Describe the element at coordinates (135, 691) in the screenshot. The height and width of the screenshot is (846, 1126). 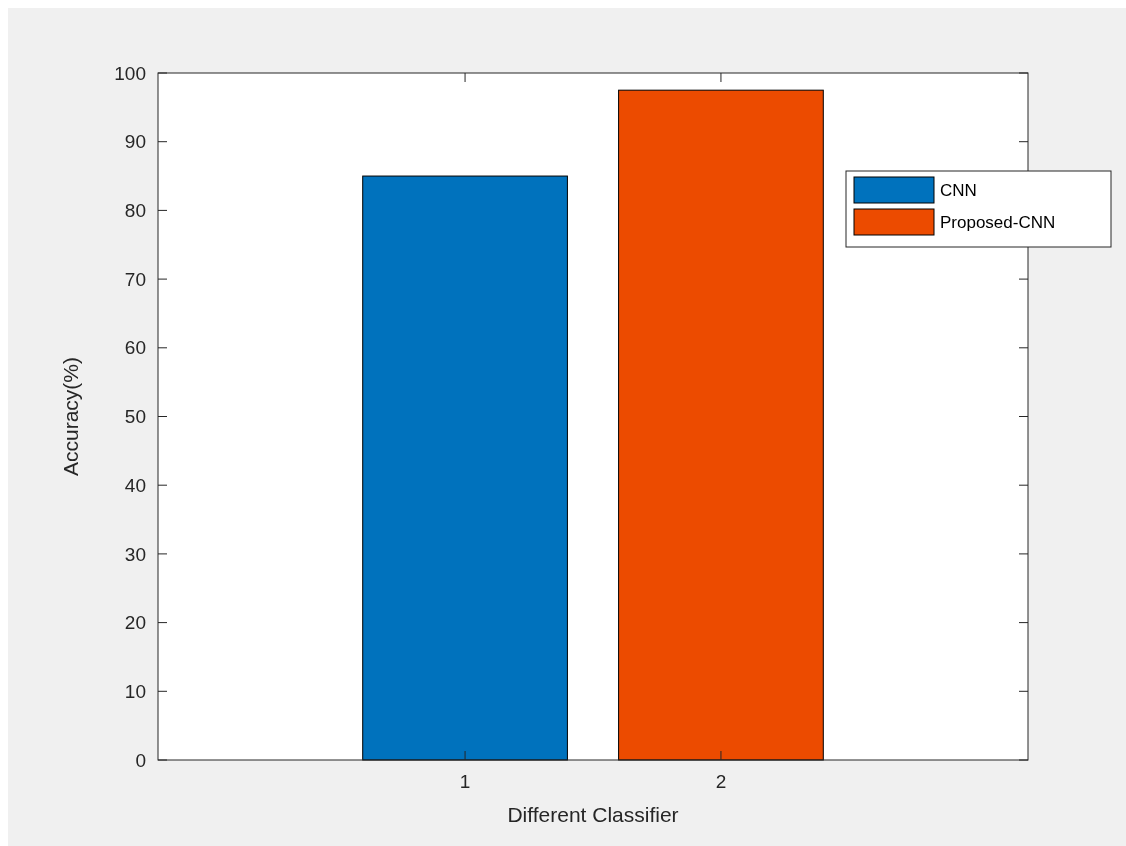
I see `y-tick-label: 10` at that location.